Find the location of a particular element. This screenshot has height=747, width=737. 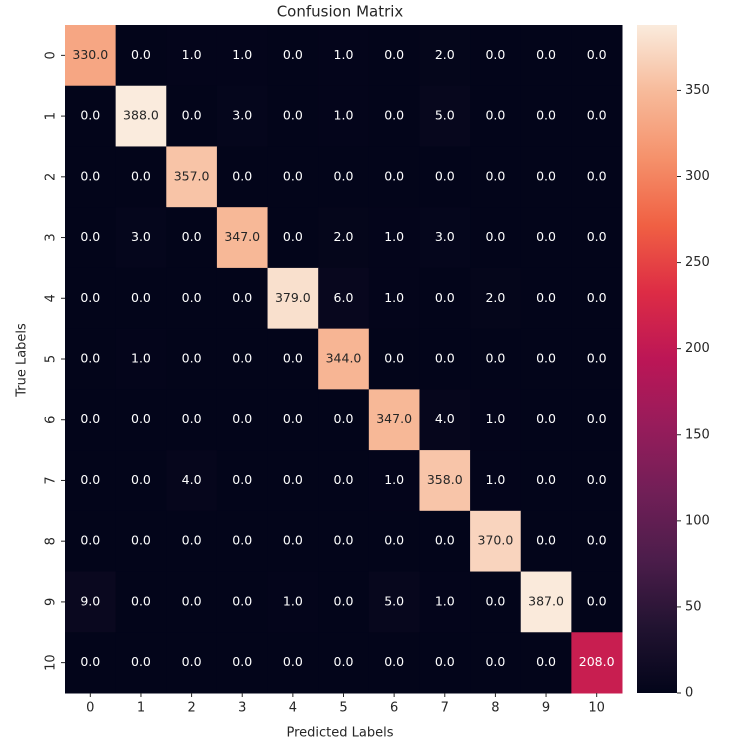

y-tick-label: 0 is located at coordinates (51, 55).